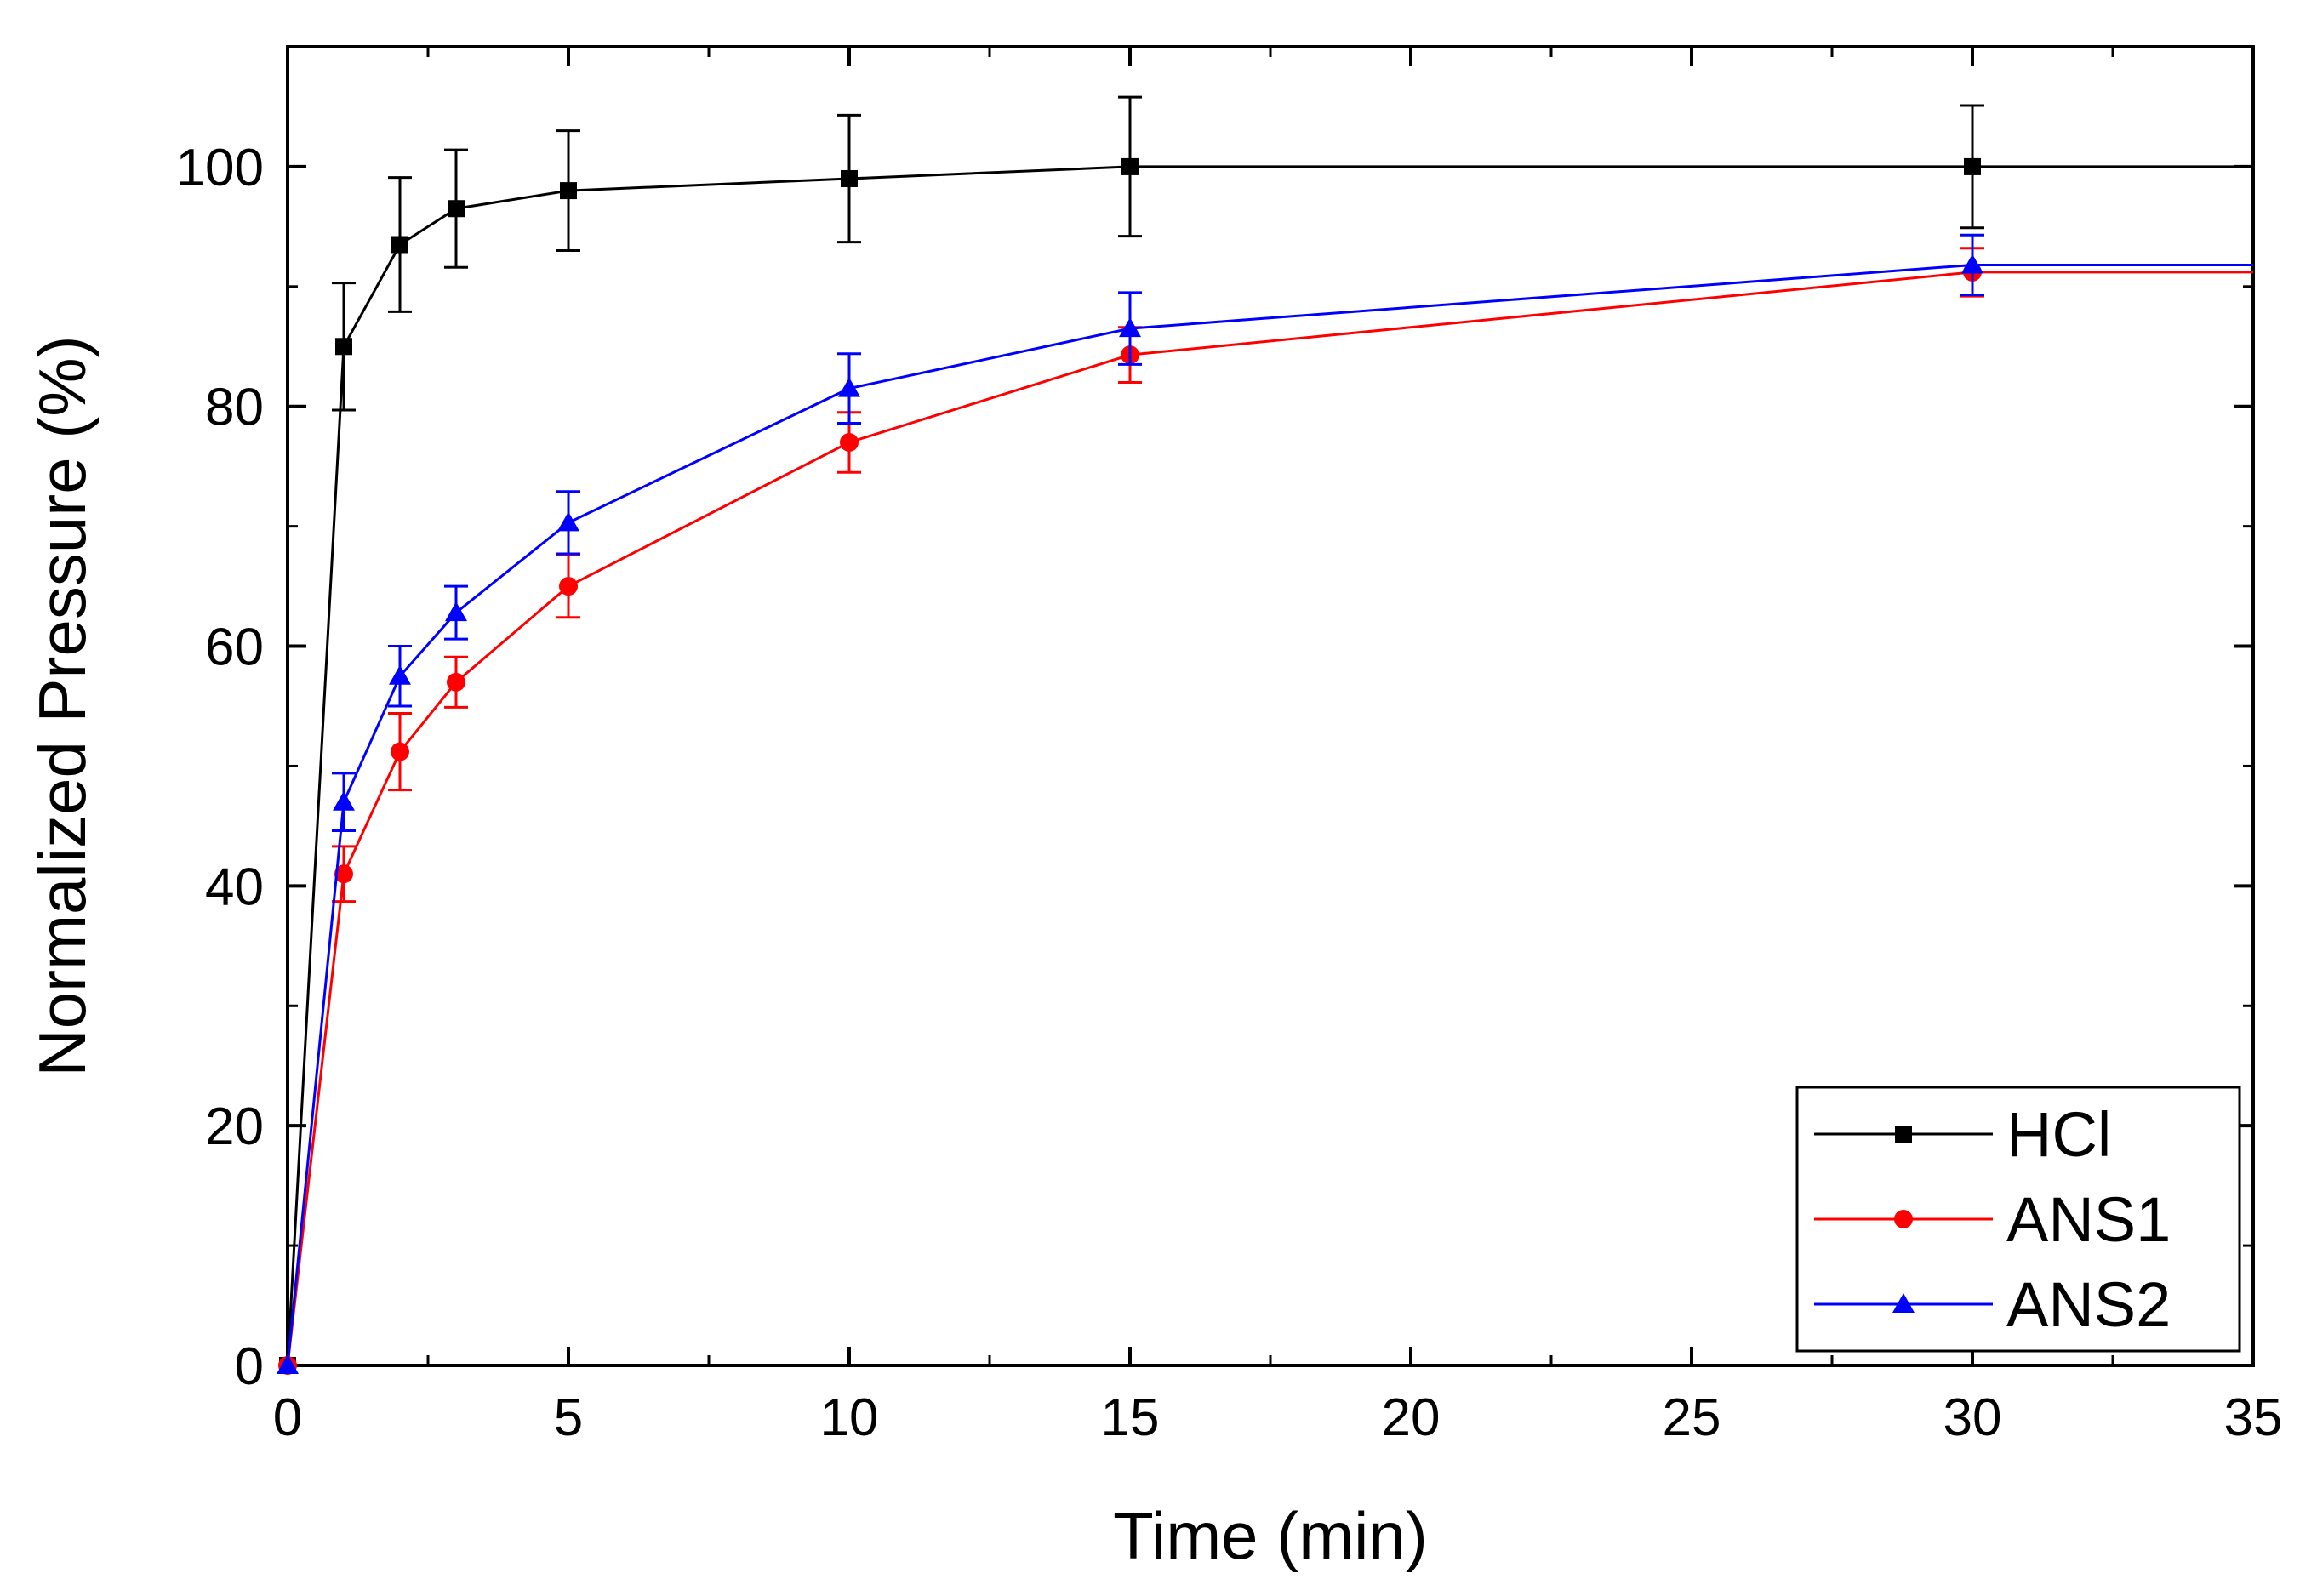 The image size is (2317, 1596). Describe the element at coordinates (1270, 1535) in the screenshot. I see `x-axis-title: Time (min)` at that location.